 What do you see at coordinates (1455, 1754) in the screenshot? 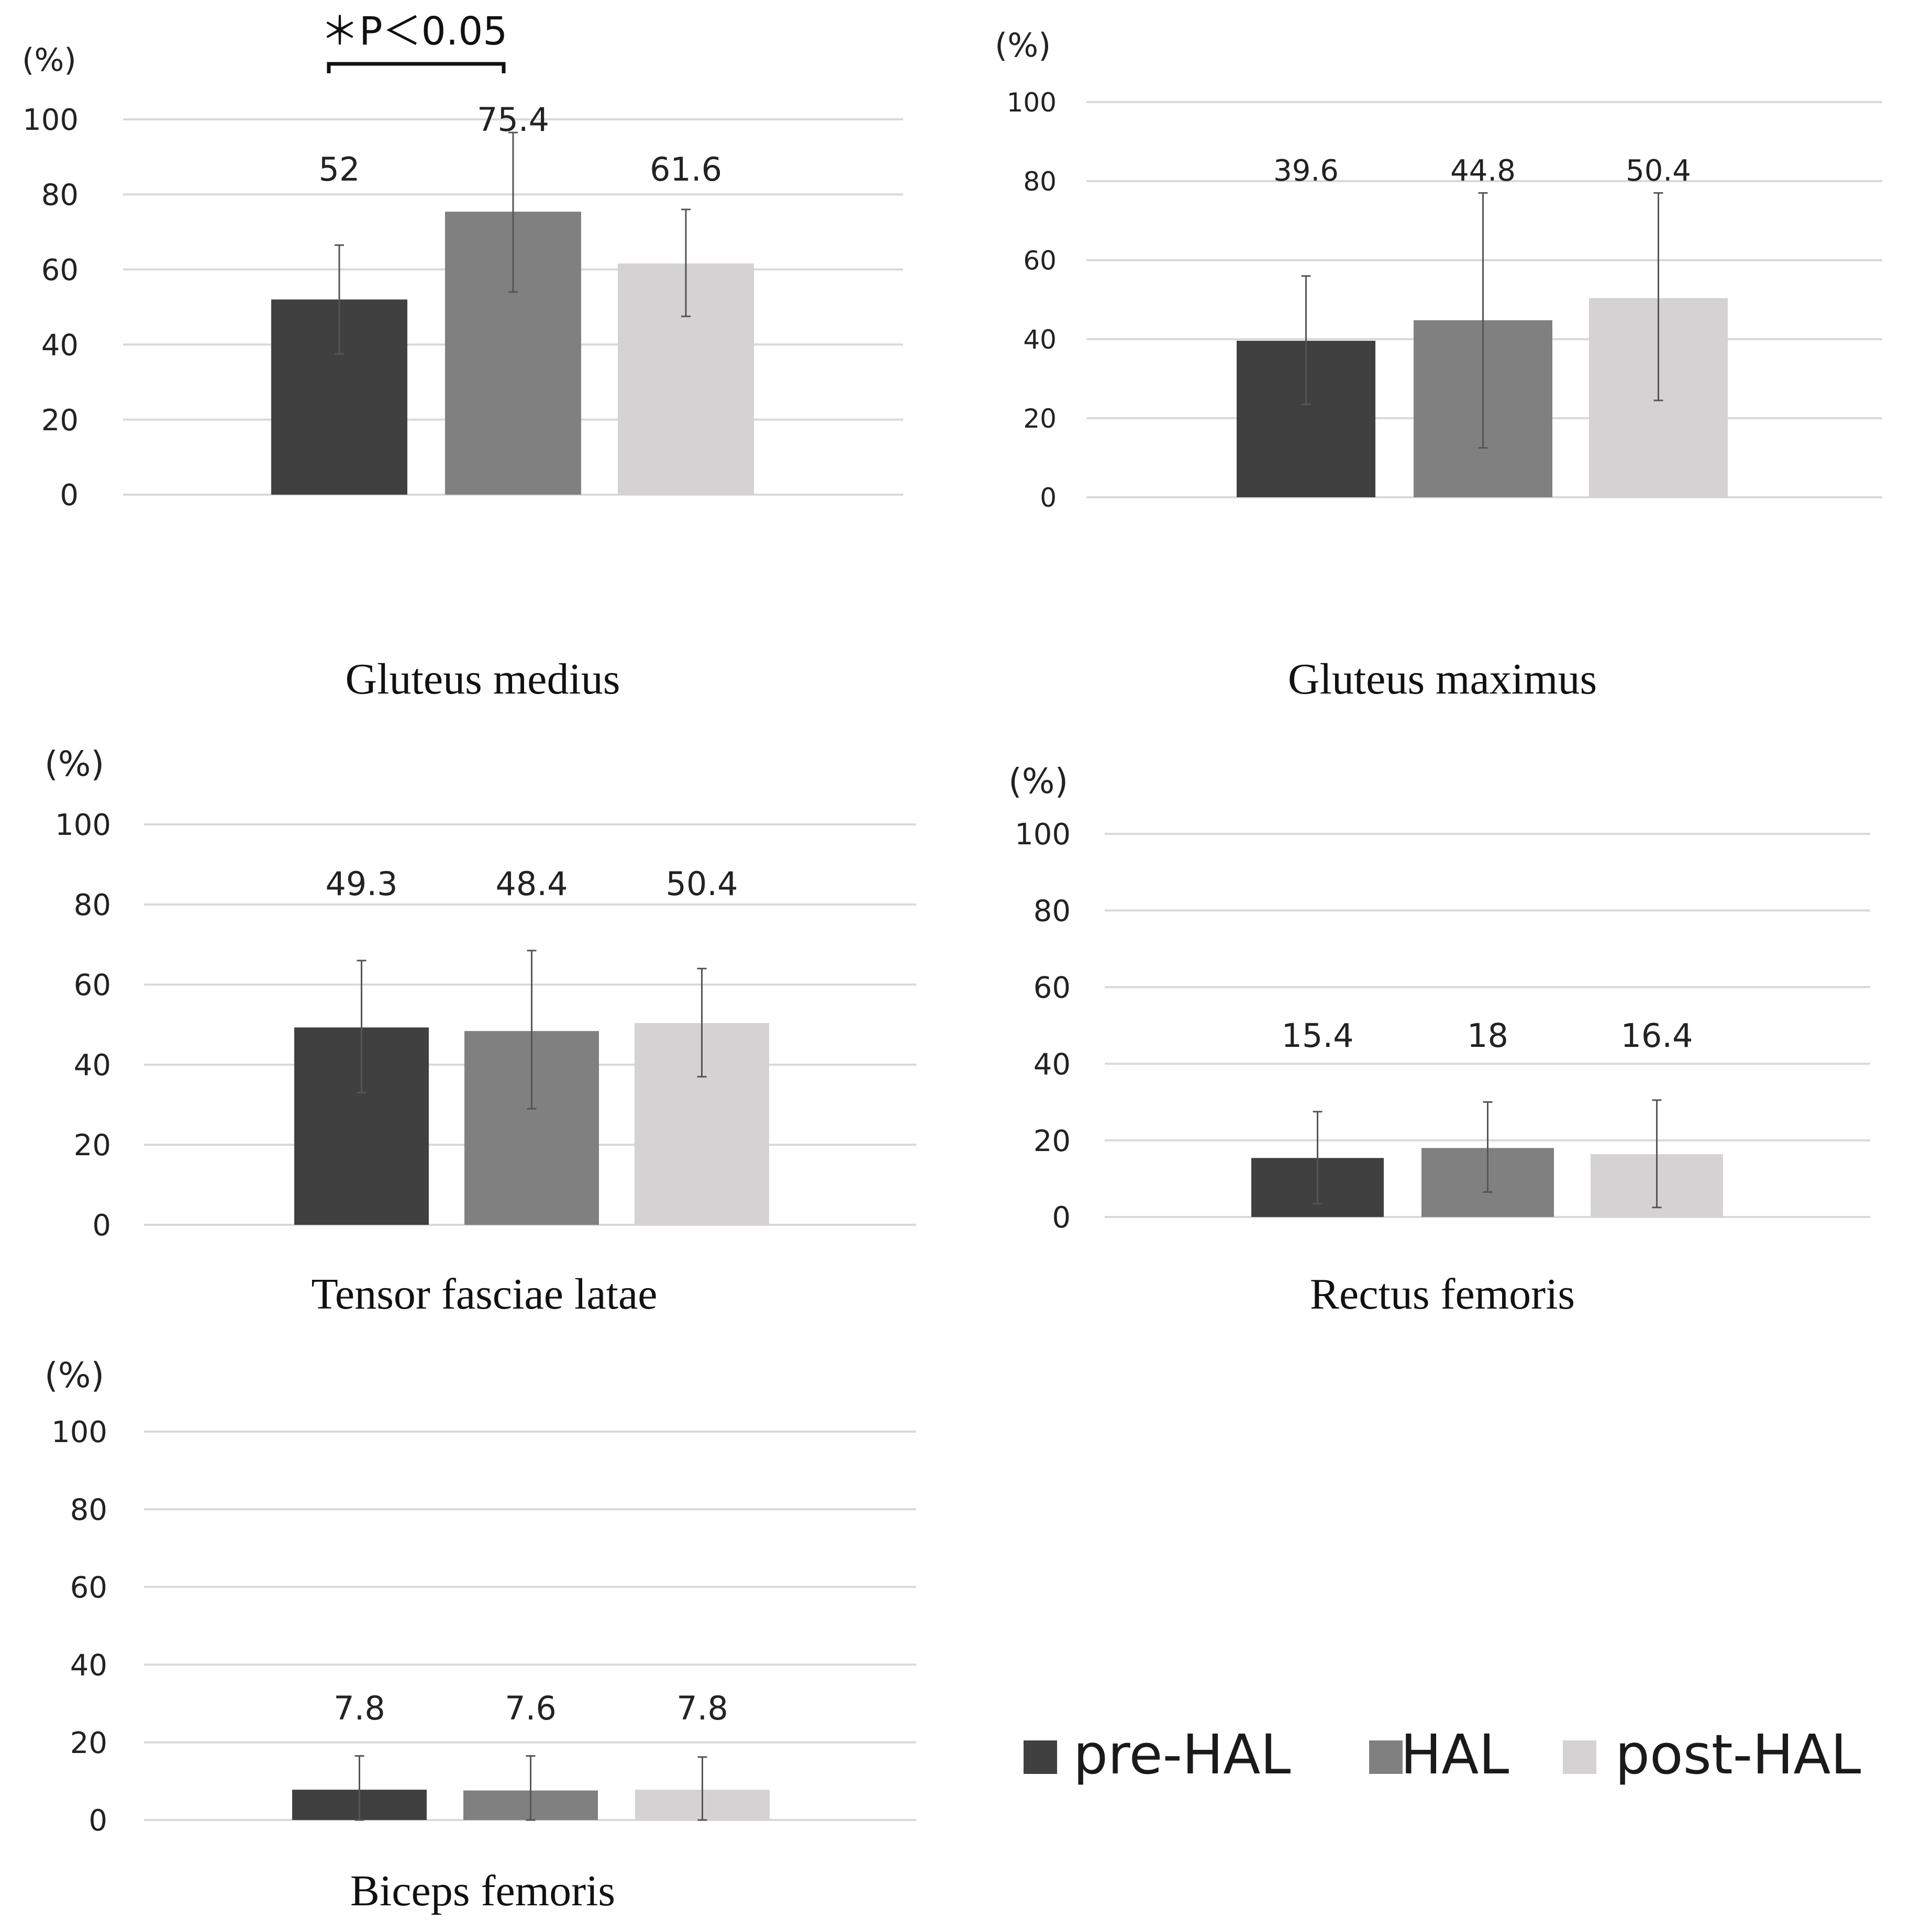
I see `legend-label-hal: HAL` at bounding box center [1455, 1754].